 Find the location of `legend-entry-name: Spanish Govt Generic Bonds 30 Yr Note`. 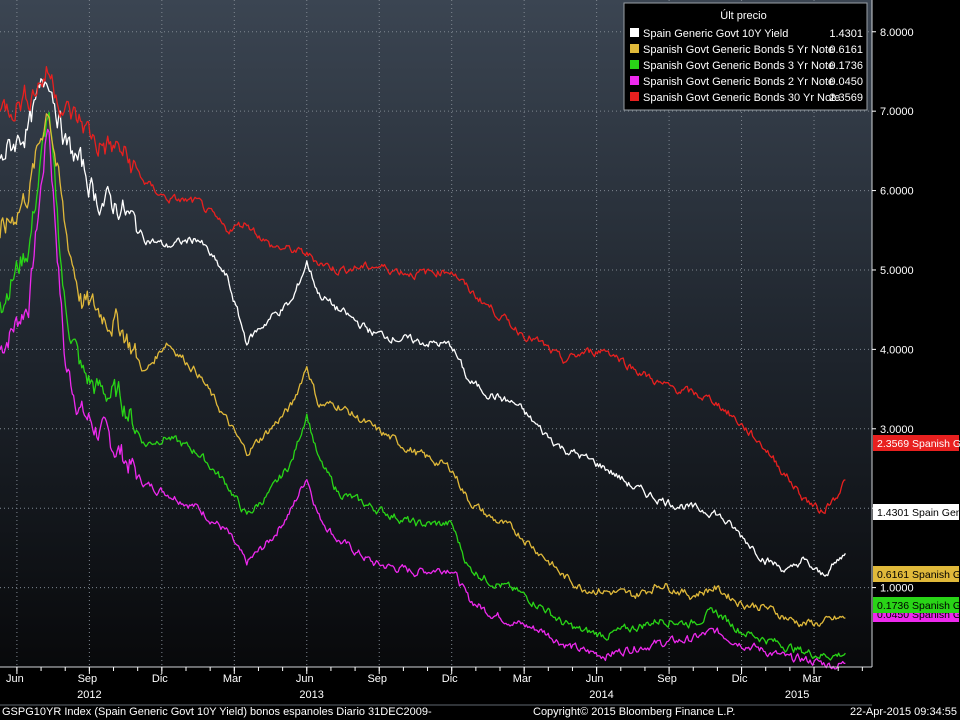

legend-entry-name: Spanish Govt Generic Bonds 30 Yr Note is located at coordinates (741, 98).